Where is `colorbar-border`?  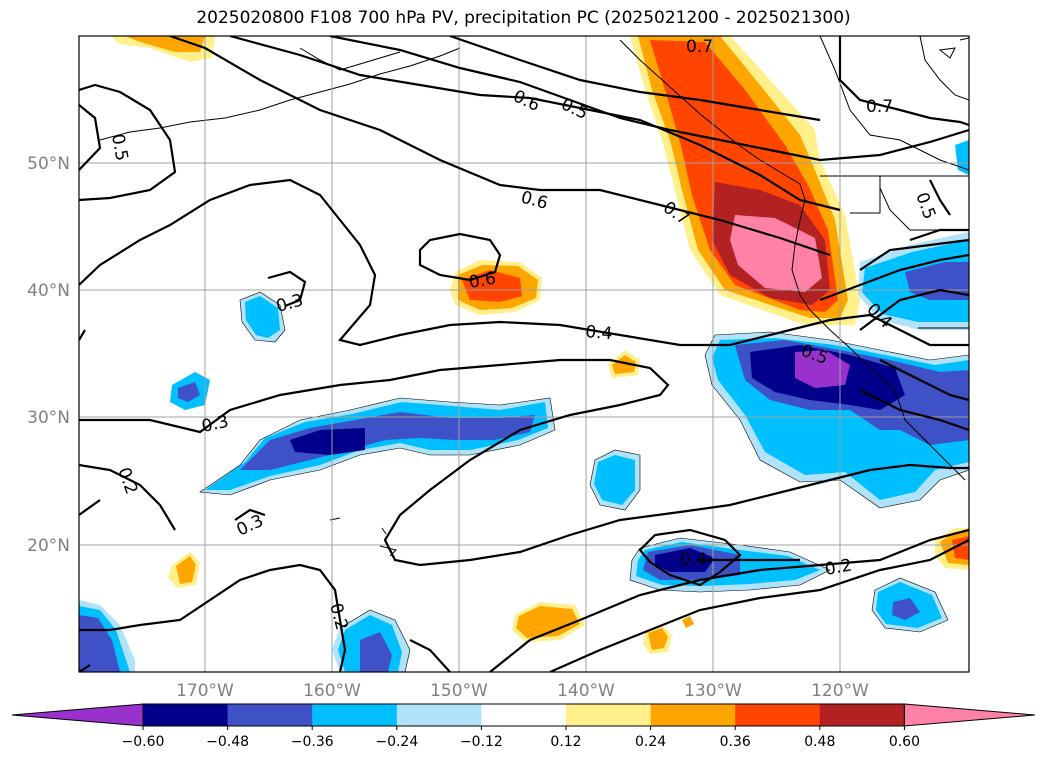
colorbar-border is located at coordinates (523, 715).